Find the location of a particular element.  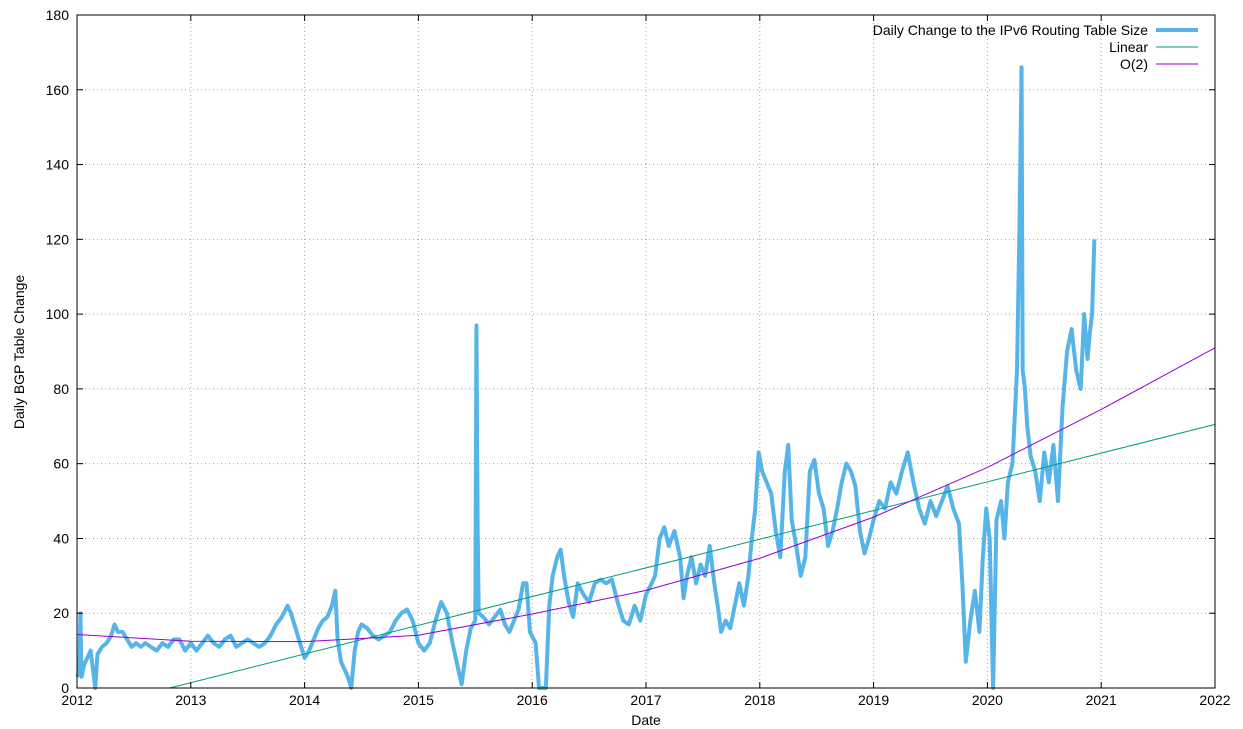

x-tick-label: 2014 is located at coordinates (304, 700).